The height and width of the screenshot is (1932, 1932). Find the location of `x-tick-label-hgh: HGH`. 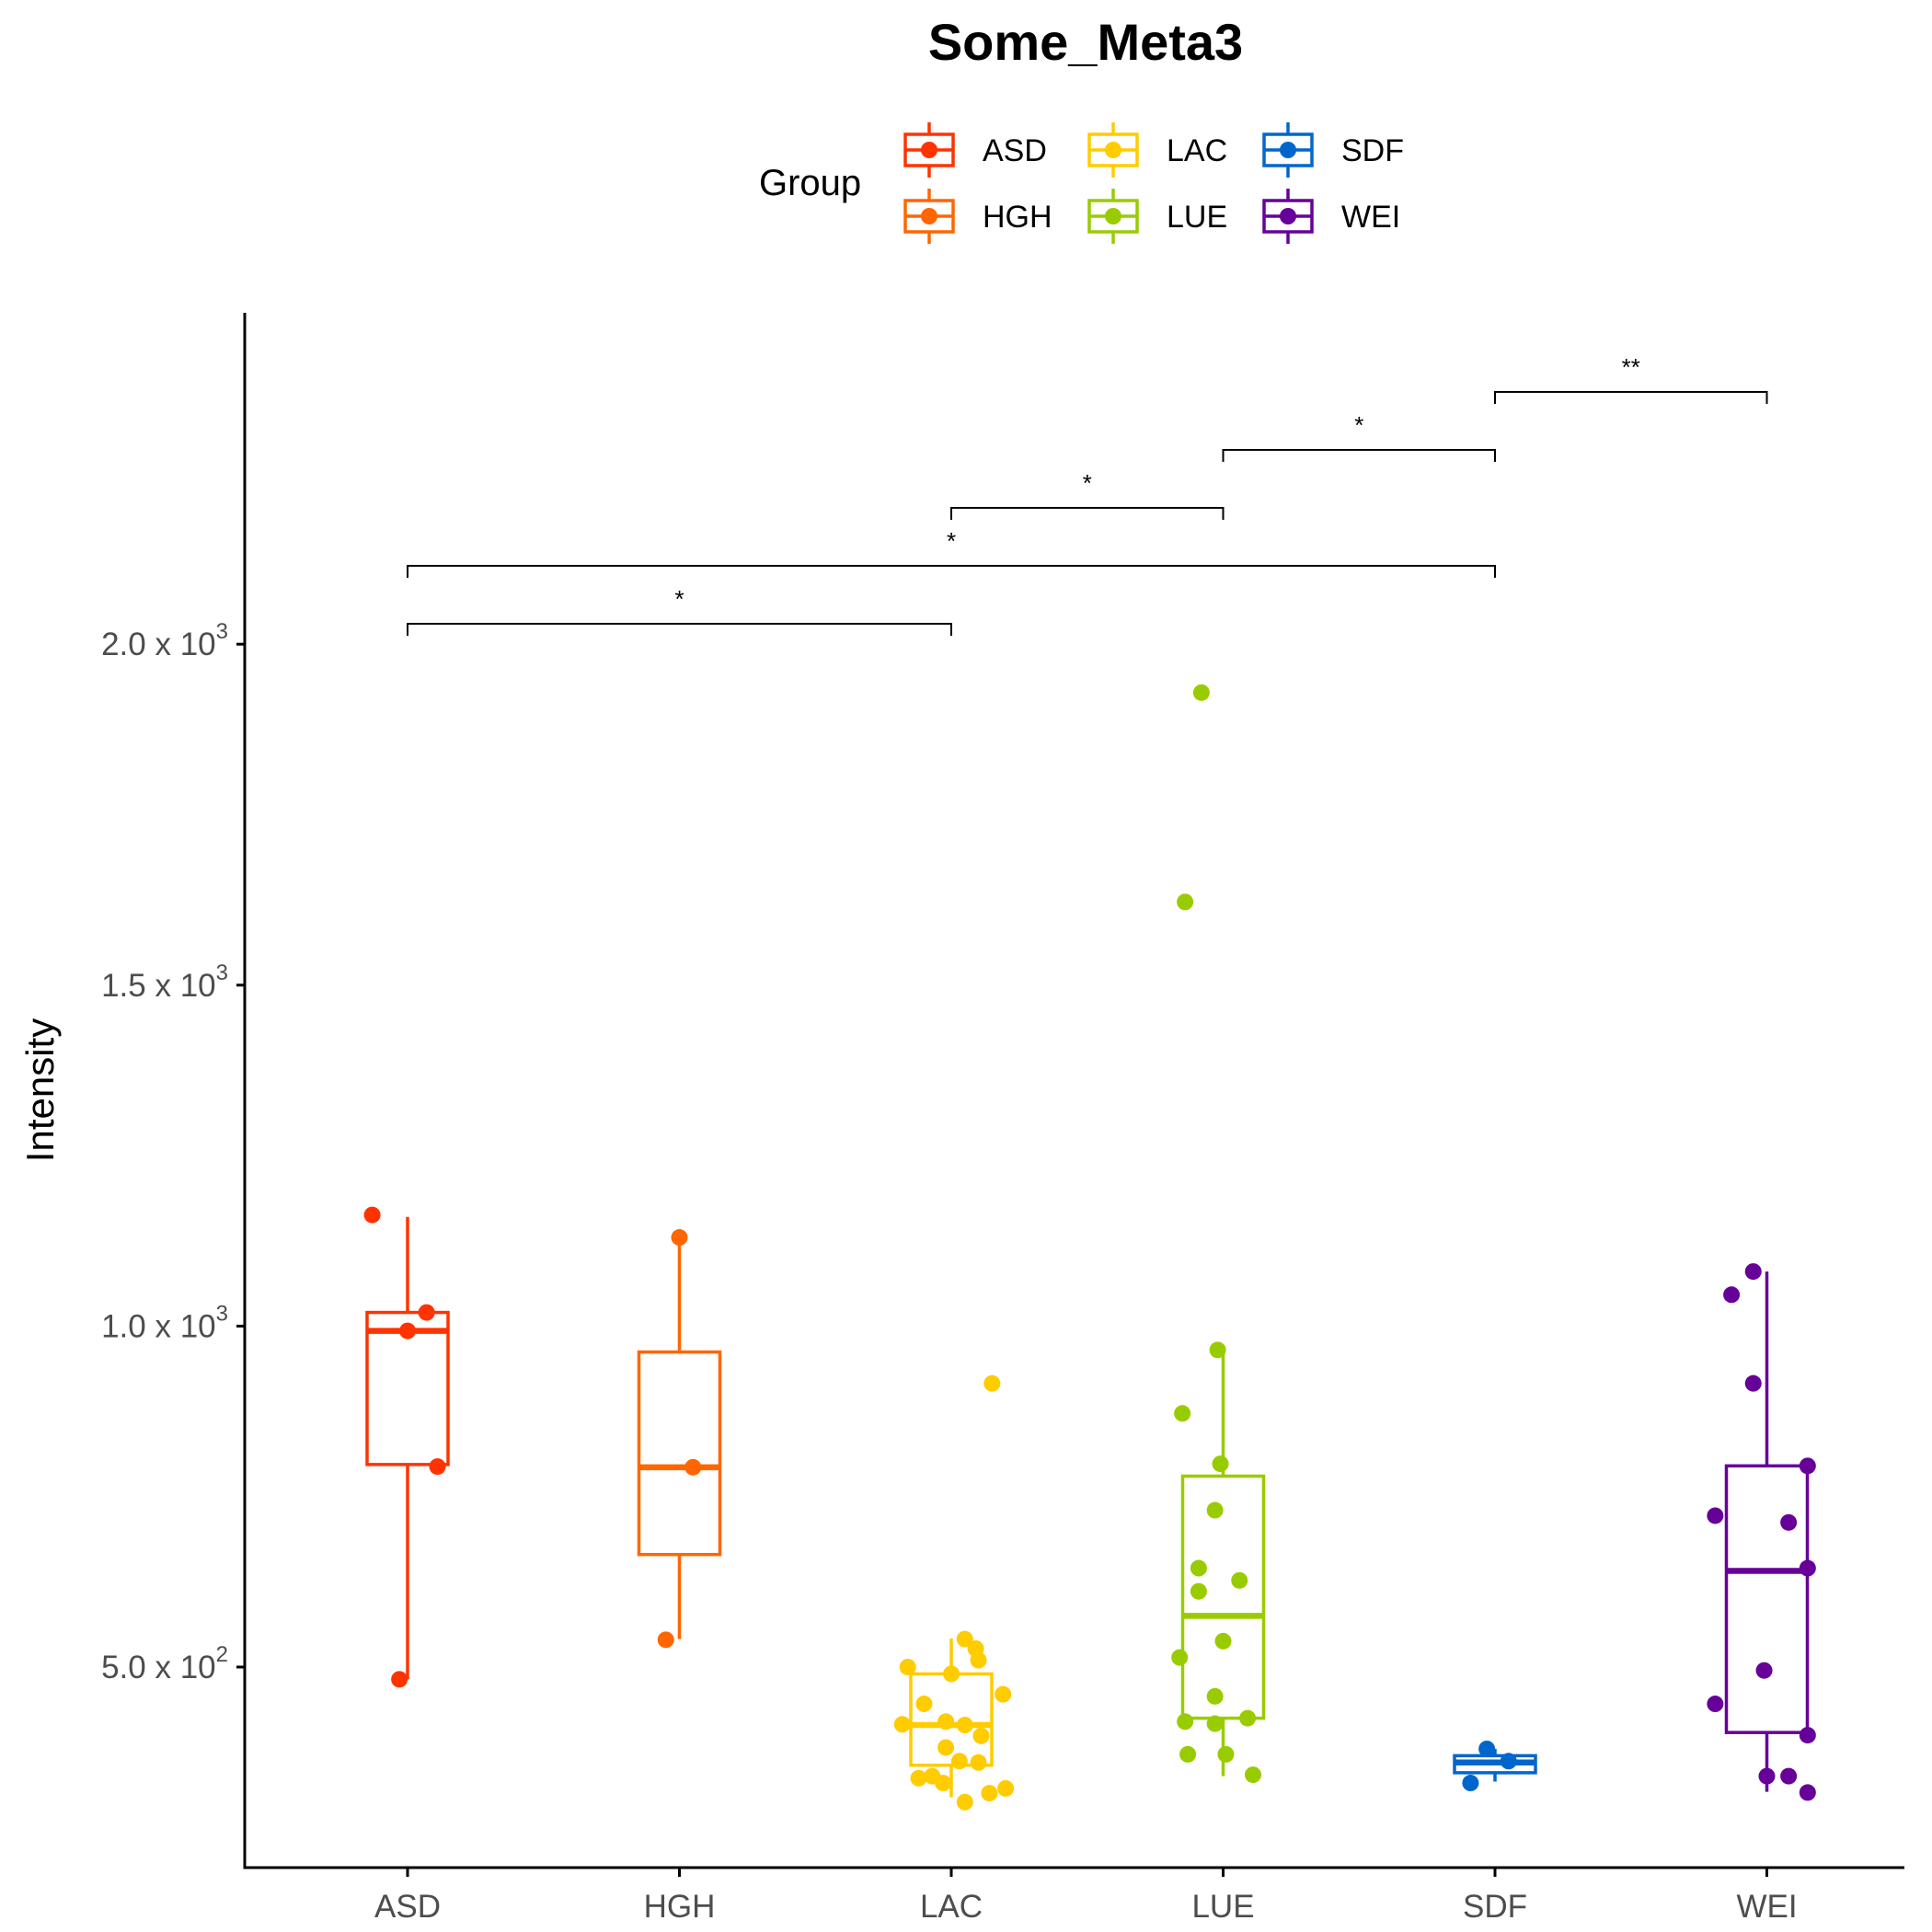

x-tick-label-hgh: HGH is located at coordinates (680, 1907).